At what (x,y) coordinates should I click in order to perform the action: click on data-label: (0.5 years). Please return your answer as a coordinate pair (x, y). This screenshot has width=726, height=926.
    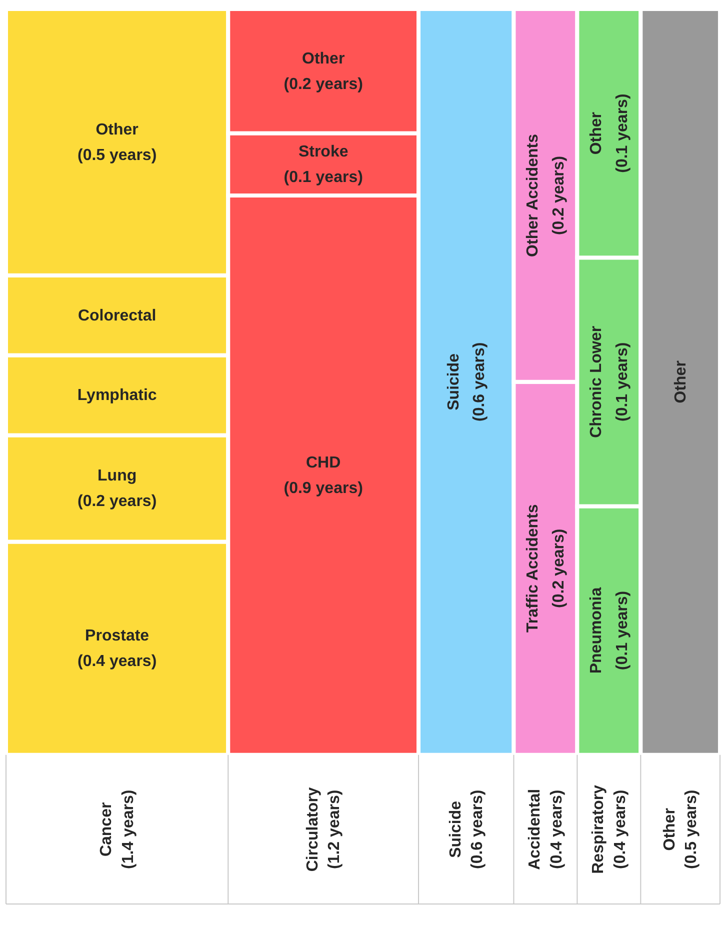
    Looking at the image, I should click on (691, 830).